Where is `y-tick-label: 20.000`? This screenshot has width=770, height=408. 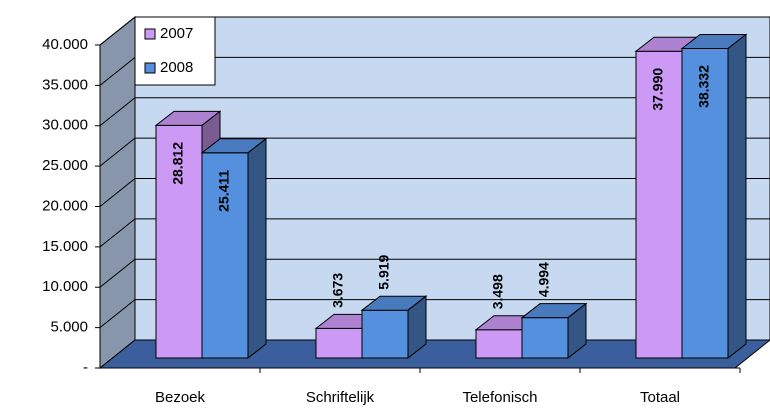 y-tick-label: 20.000 is located at coordinates (65, 205).